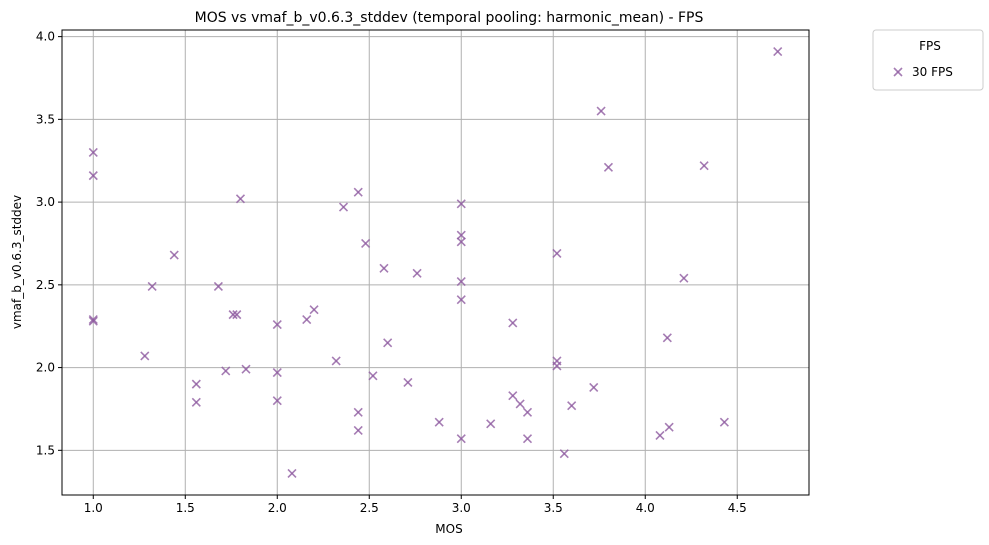 Image resolution: width=989 pixels, height=545 pixels. I want to click on y-axis-label: vmaf_b_v0.6.3_stddev, so click(17, 262).